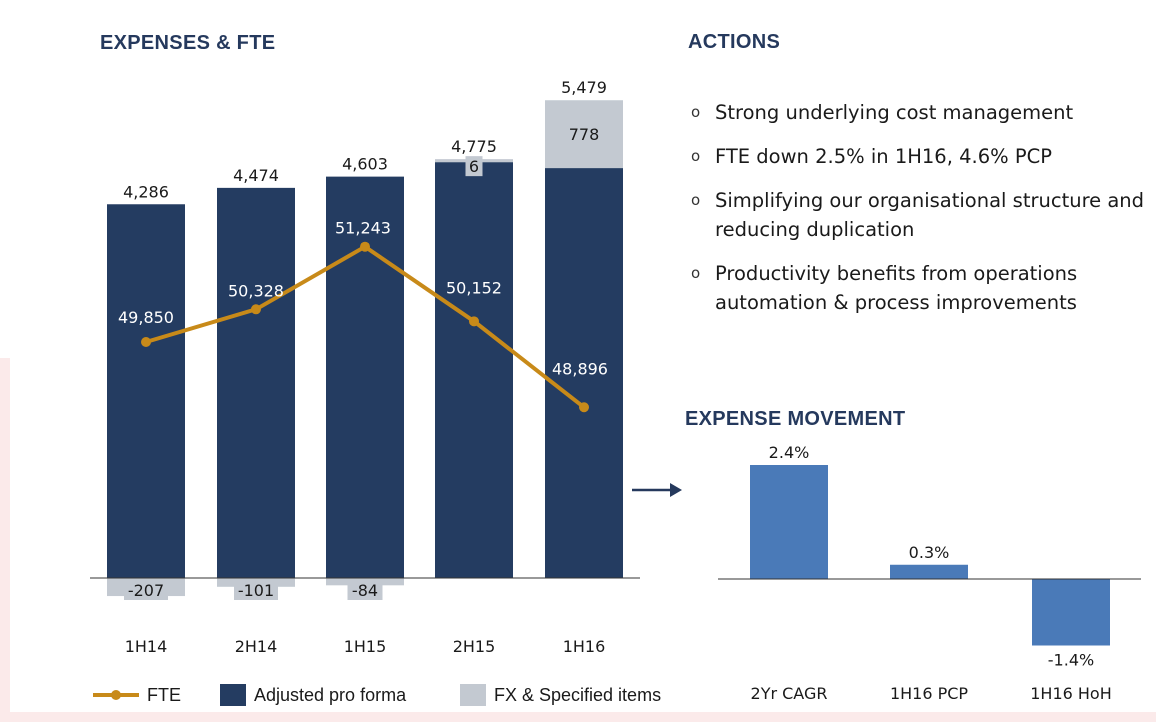 The width and height of the screenshot is (1156, 722). What do you see at coordinates (894, 112) in the screenshot?
I see `action-text: Strong underlying cost management` at bounding box center [894, 112].